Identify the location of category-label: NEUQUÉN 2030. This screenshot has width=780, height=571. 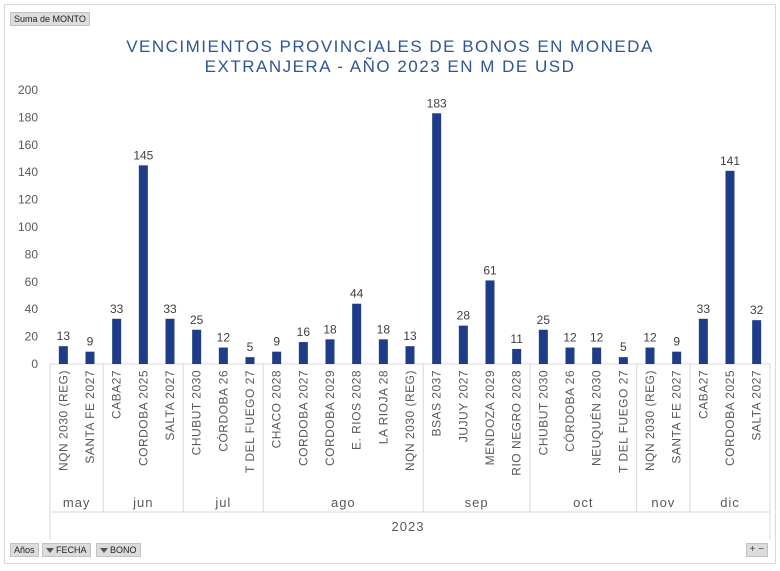
(596, 418).